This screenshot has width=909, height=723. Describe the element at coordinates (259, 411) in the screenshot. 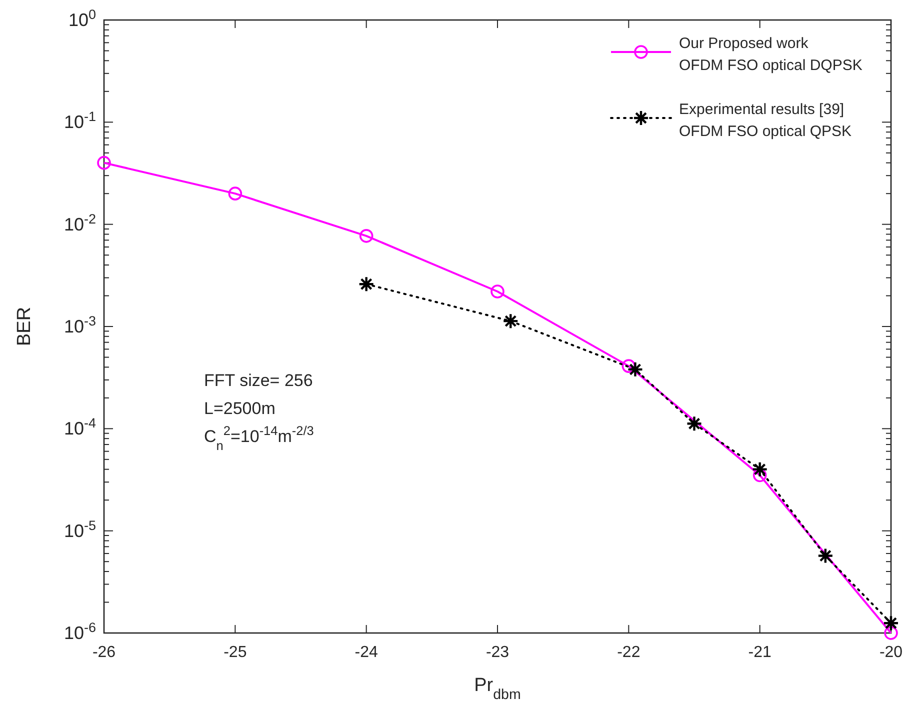

I see `text: FFT size= 256 L=2500m C$_{n}$$^{2}$=10$^{-14}$m$^{-2/3}$` at that location.